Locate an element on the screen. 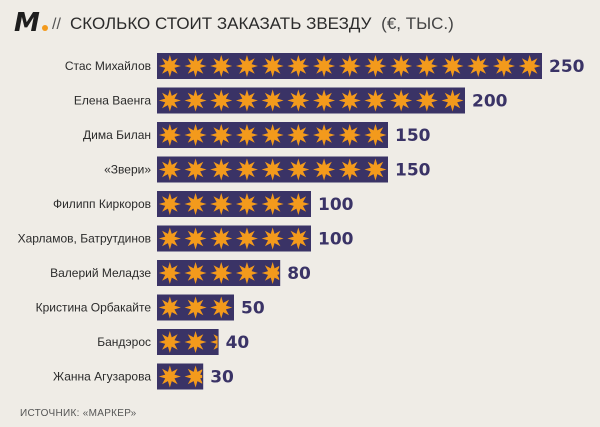 Image resolution: width=600 pixels, height=427 pixels. chart-title-main: СКОЛЬКО СТОИТ ЗАКАЗАТЬ ЗВЕЗДУ is located at coordinates (221, 23).